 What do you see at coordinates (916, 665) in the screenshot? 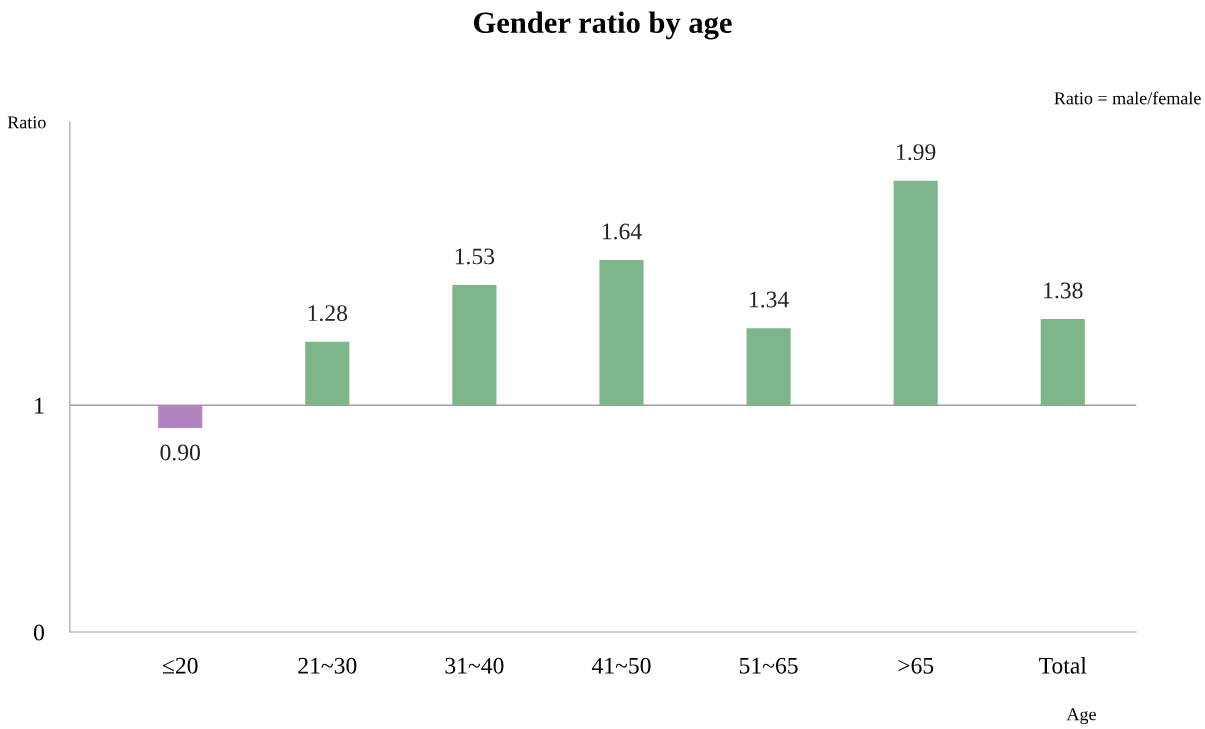
I see `x-tick-label: >65` at bounding box center [916, 665].